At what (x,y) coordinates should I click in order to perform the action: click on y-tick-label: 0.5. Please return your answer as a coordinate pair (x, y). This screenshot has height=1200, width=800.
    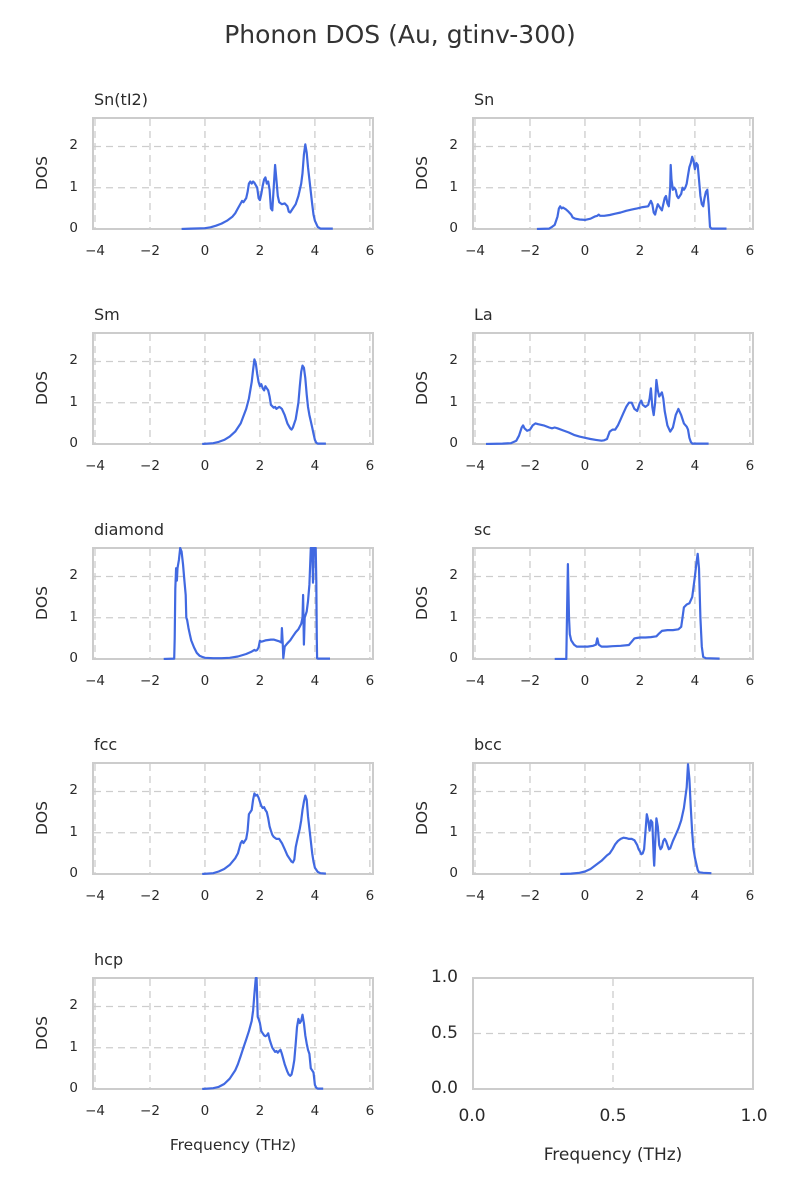
    Looking at the image, I should click on (444, 1032).